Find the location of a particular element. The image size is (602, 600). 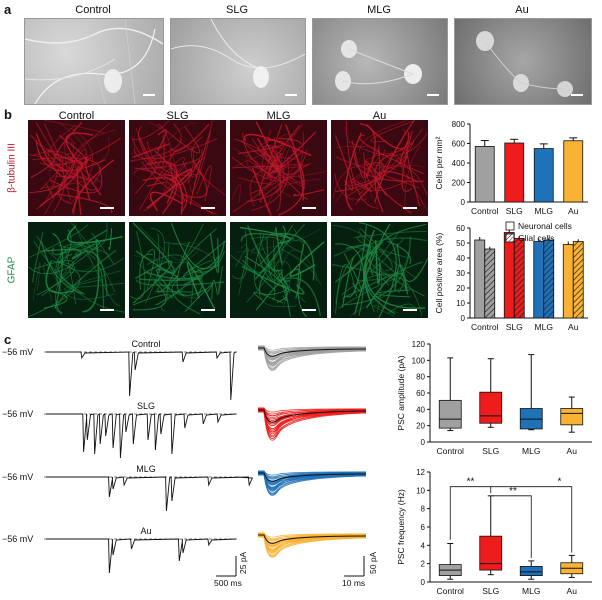

panel-label-c: c is located at coordinates (8, 339).